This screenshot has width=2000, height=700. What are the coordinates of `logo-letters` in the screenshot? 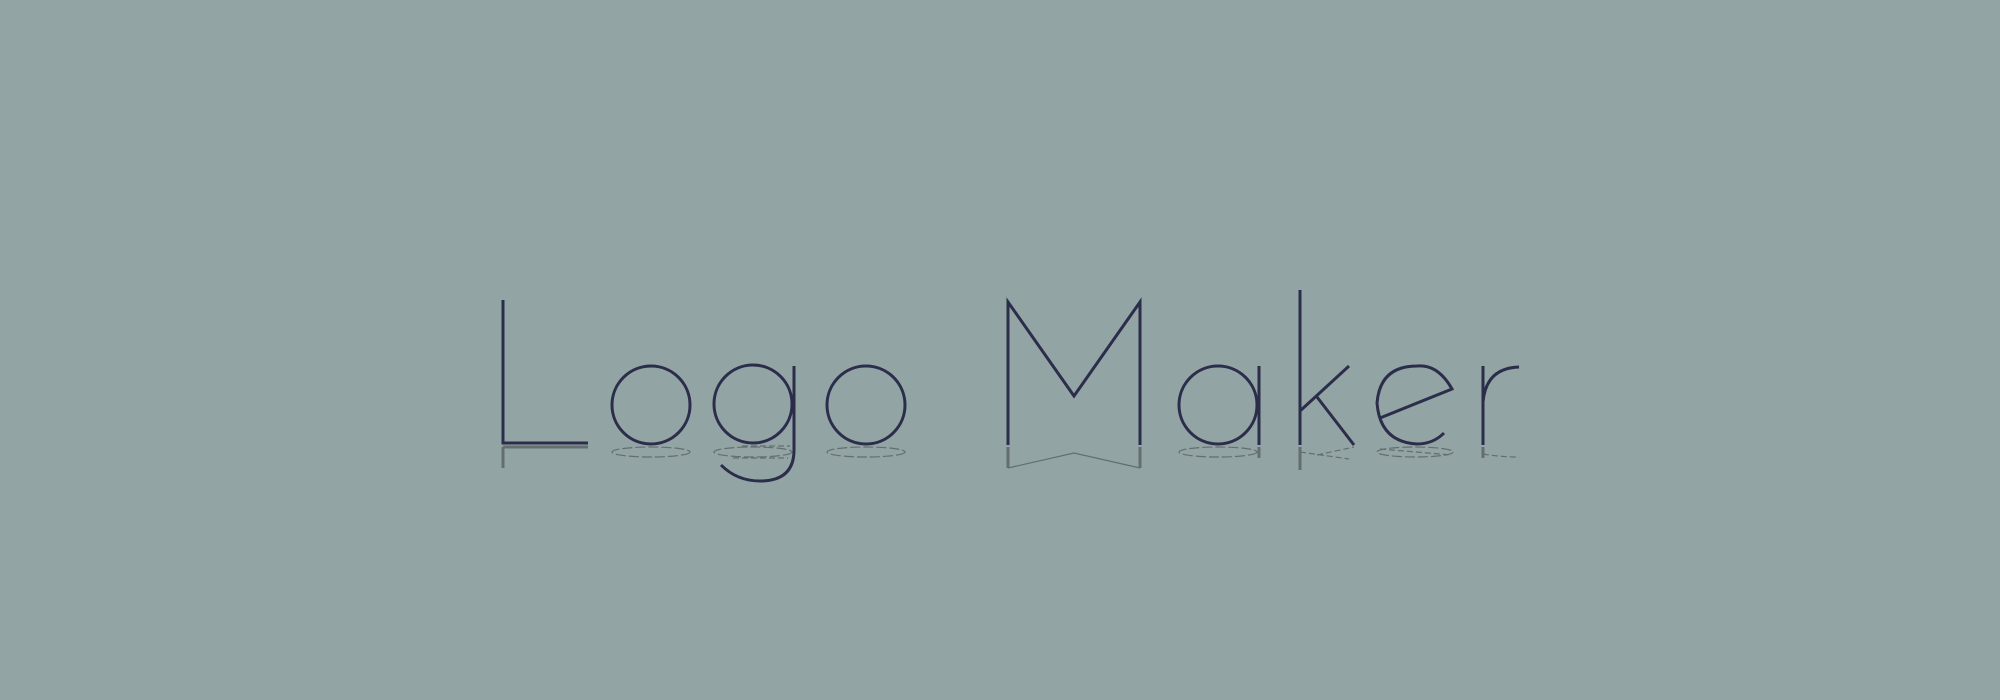 It's located at (1010, 386).